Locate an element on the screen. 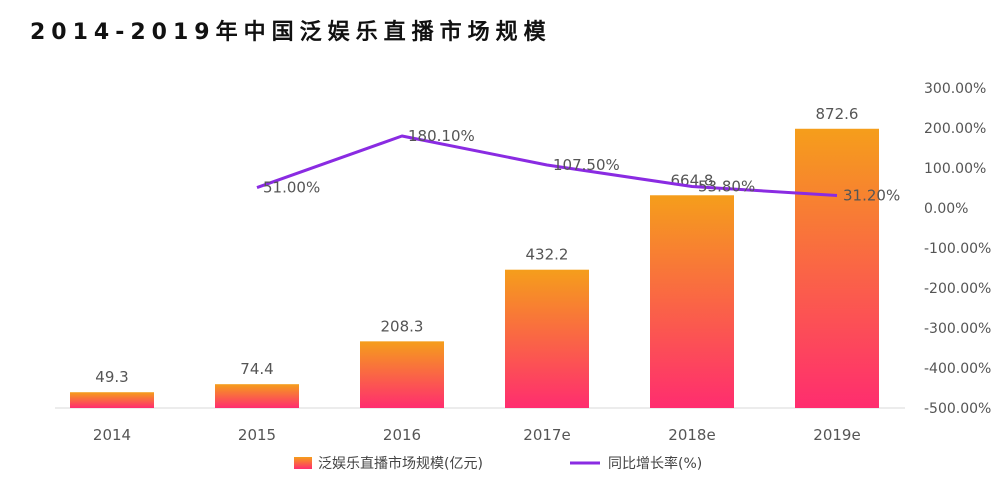 The height and width of the screenshot is (495, 1000). x-tick-label: 2019e is located at coordinates (836, 435).